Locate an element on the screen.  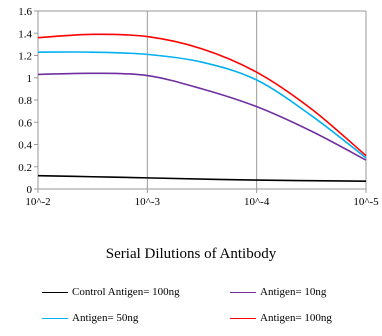
y-tick-label: 0 is located at coordinates (30, 190).